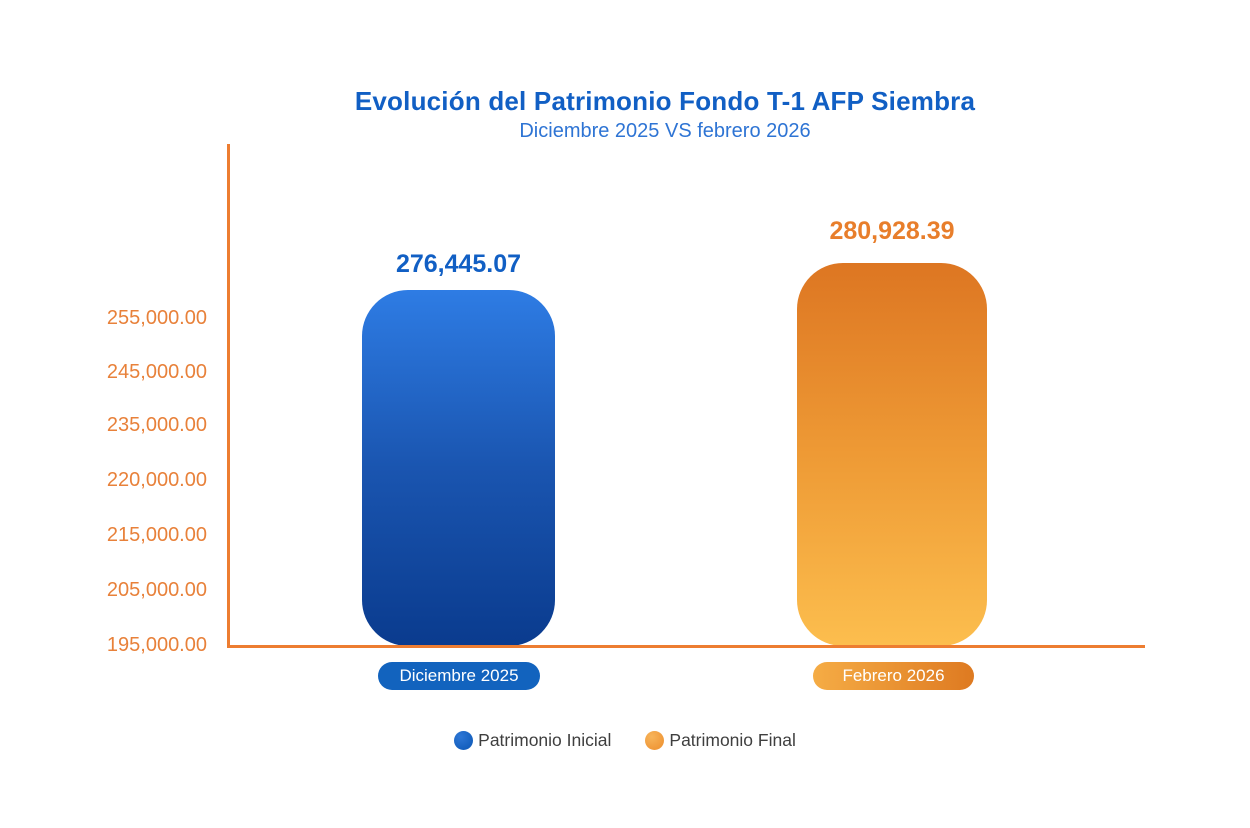 The height and width of the screenshot is (828, 1250). I want to click on x-axis-line, so click(686, 646).